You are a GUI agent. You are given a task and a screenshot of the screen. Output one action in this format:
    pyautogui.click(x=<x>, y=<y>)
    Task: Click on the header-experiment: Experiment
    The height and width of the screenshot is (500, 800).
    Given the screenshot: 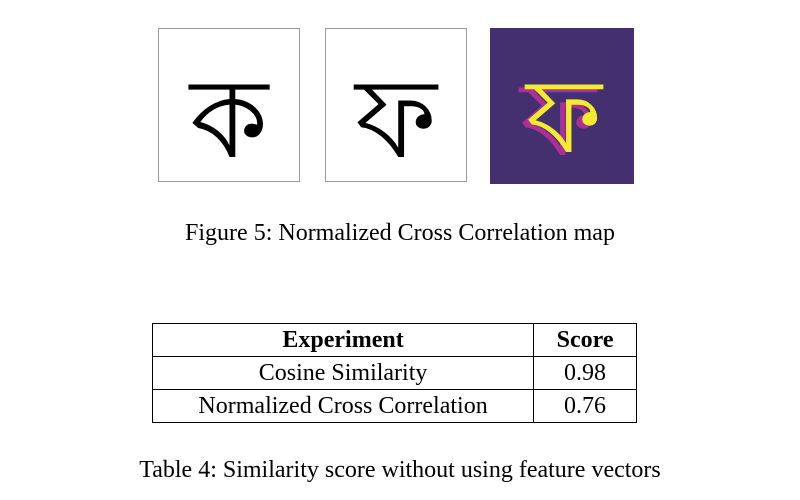 What is the action you would take?
    pyautogui.click(x=343, y=340)
    